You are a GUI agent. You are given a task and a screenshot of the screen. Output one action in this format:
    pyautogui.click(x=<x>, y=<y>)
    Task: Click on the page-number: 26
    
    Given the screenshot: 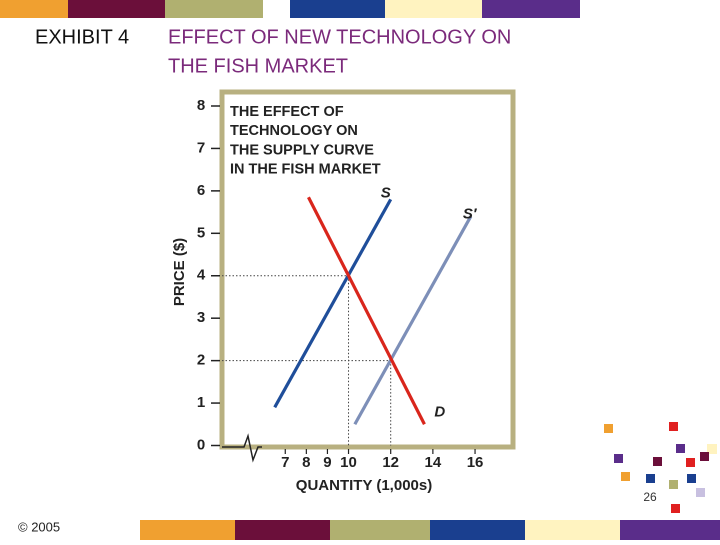 What is the action you would take?
    pyautogui.click(x=650, y=497)
    